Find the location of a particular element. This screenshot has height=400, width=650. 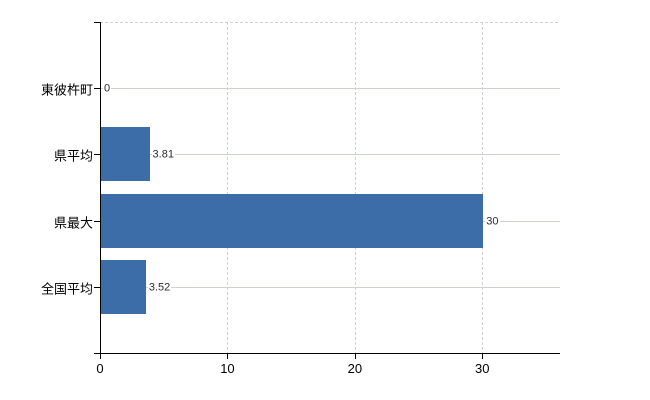

bar-value-label: 3.81 is located at coordinates (163, 155).